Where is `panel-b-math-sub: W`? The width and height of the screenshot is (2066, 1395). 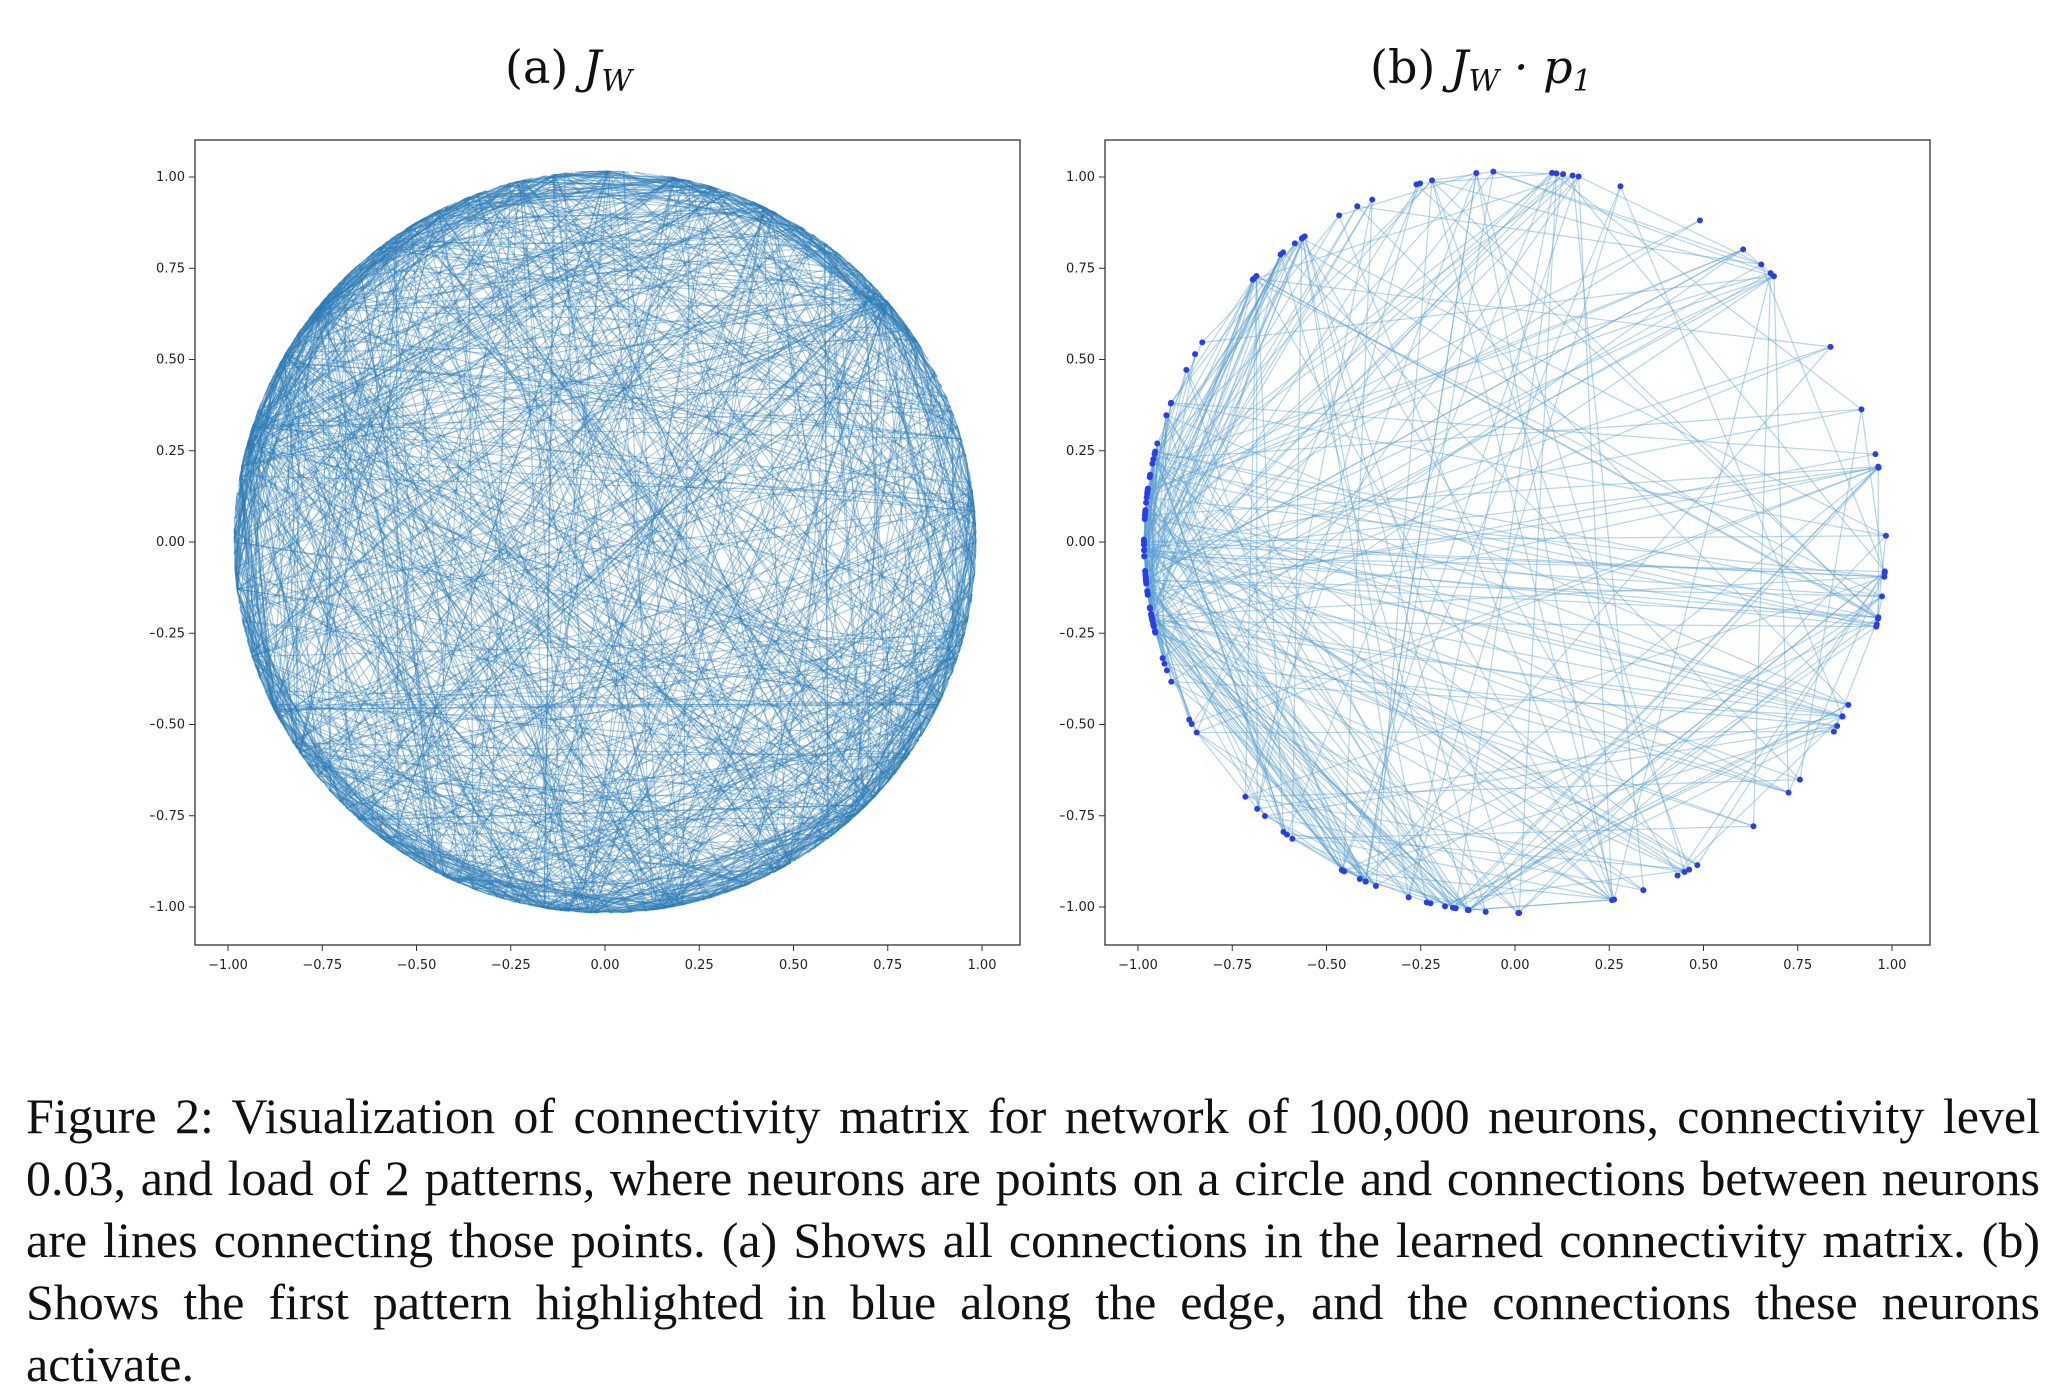
panel-b-math-sub: W is located at coordinates (1483, 81).